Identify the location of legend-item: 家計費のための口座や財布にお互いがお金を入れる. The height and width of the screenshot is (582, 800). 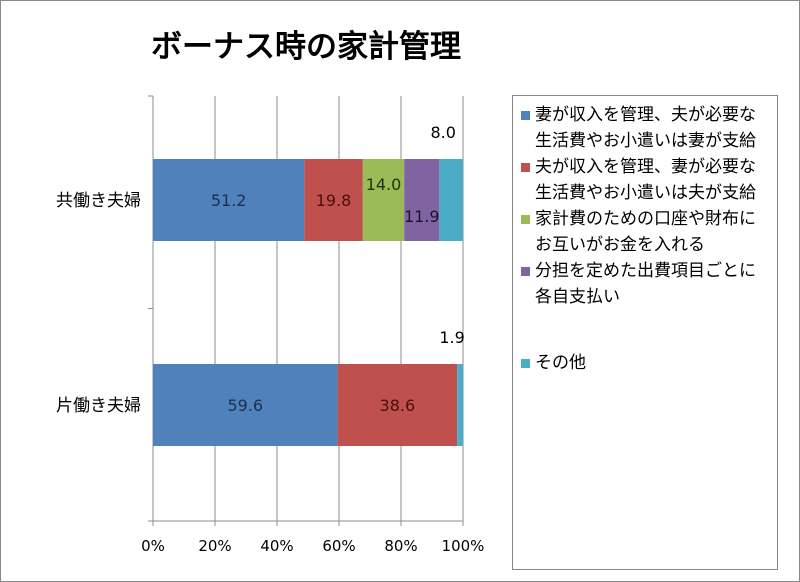
(646, 232).